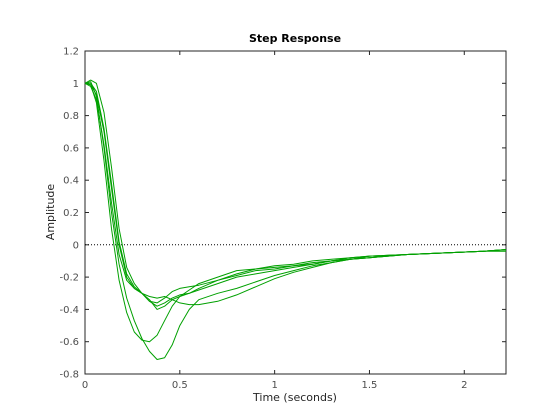 Image resolution: width=560 pixels, height=420 pixels. Describe the element at coordinates (180, 385) in the screenshot. I see `x-tick-label: 0.5` at that location.